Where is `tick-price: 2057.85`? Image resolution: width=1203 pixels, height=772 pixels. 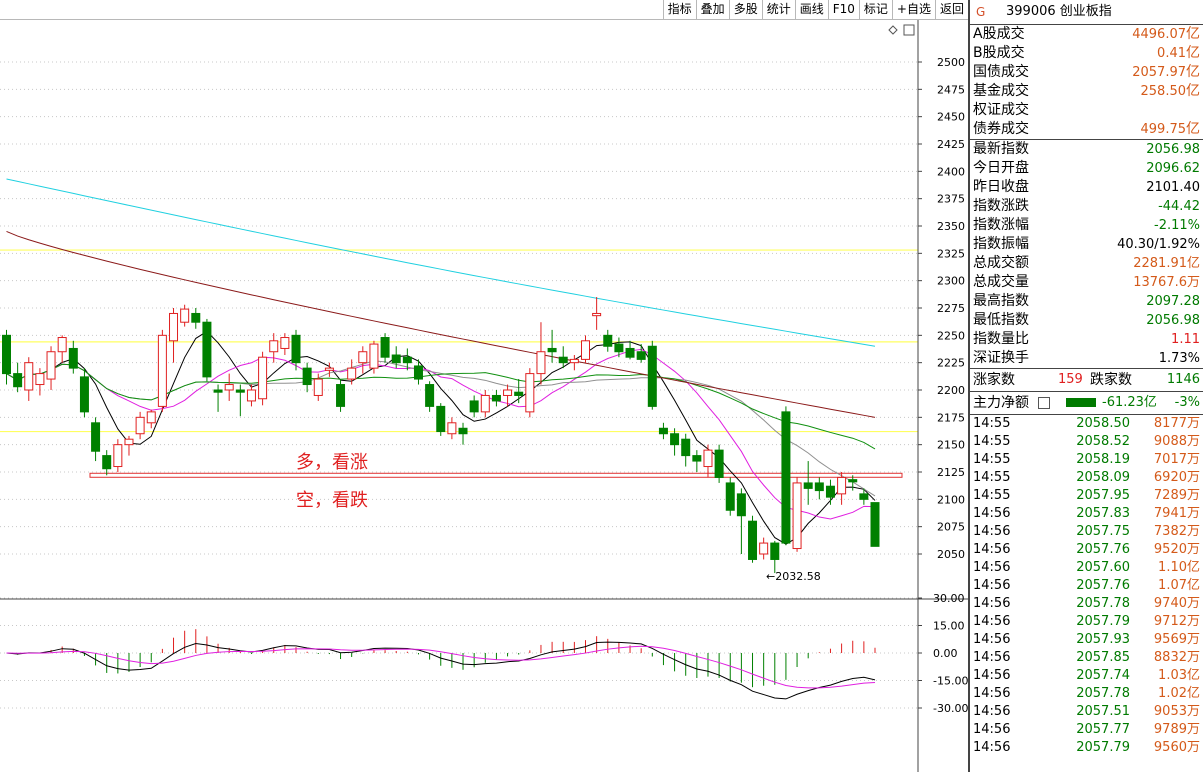 tick-price: 2057.85 is located at coordinates (1103, 657).